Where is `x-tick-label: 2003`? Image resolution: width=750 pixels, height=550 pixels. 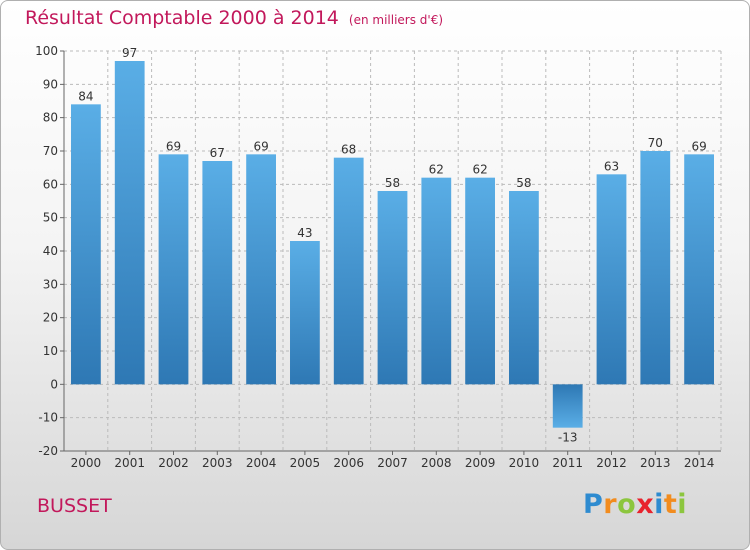 x-tick-label: 2003 is located at coordinates (217, 463).